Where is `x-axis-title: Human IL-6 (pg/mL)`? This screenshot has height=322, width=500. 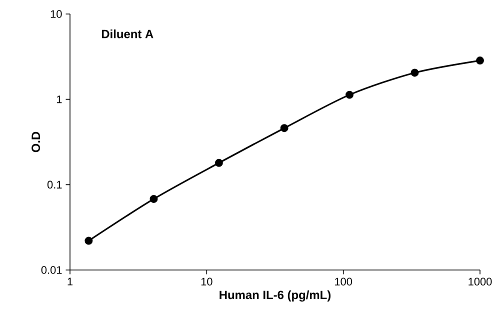 x-axis-title: Human IL-6 (pg/mL) is located at coordinates (275, 296).